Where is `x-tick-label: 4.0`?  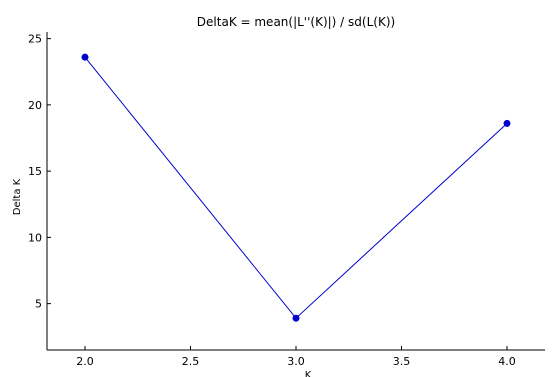 x-tick-label: 4.0 is located at coordinates (507, 361).